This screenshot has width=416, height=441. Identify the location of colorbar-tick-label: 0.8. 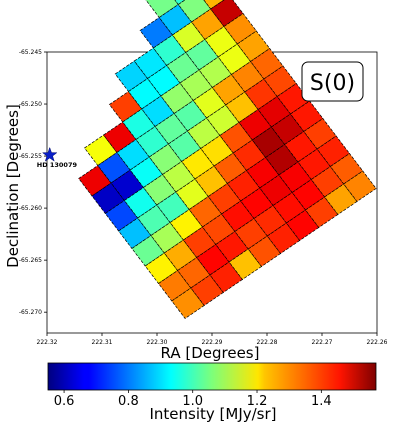
(128, 401).